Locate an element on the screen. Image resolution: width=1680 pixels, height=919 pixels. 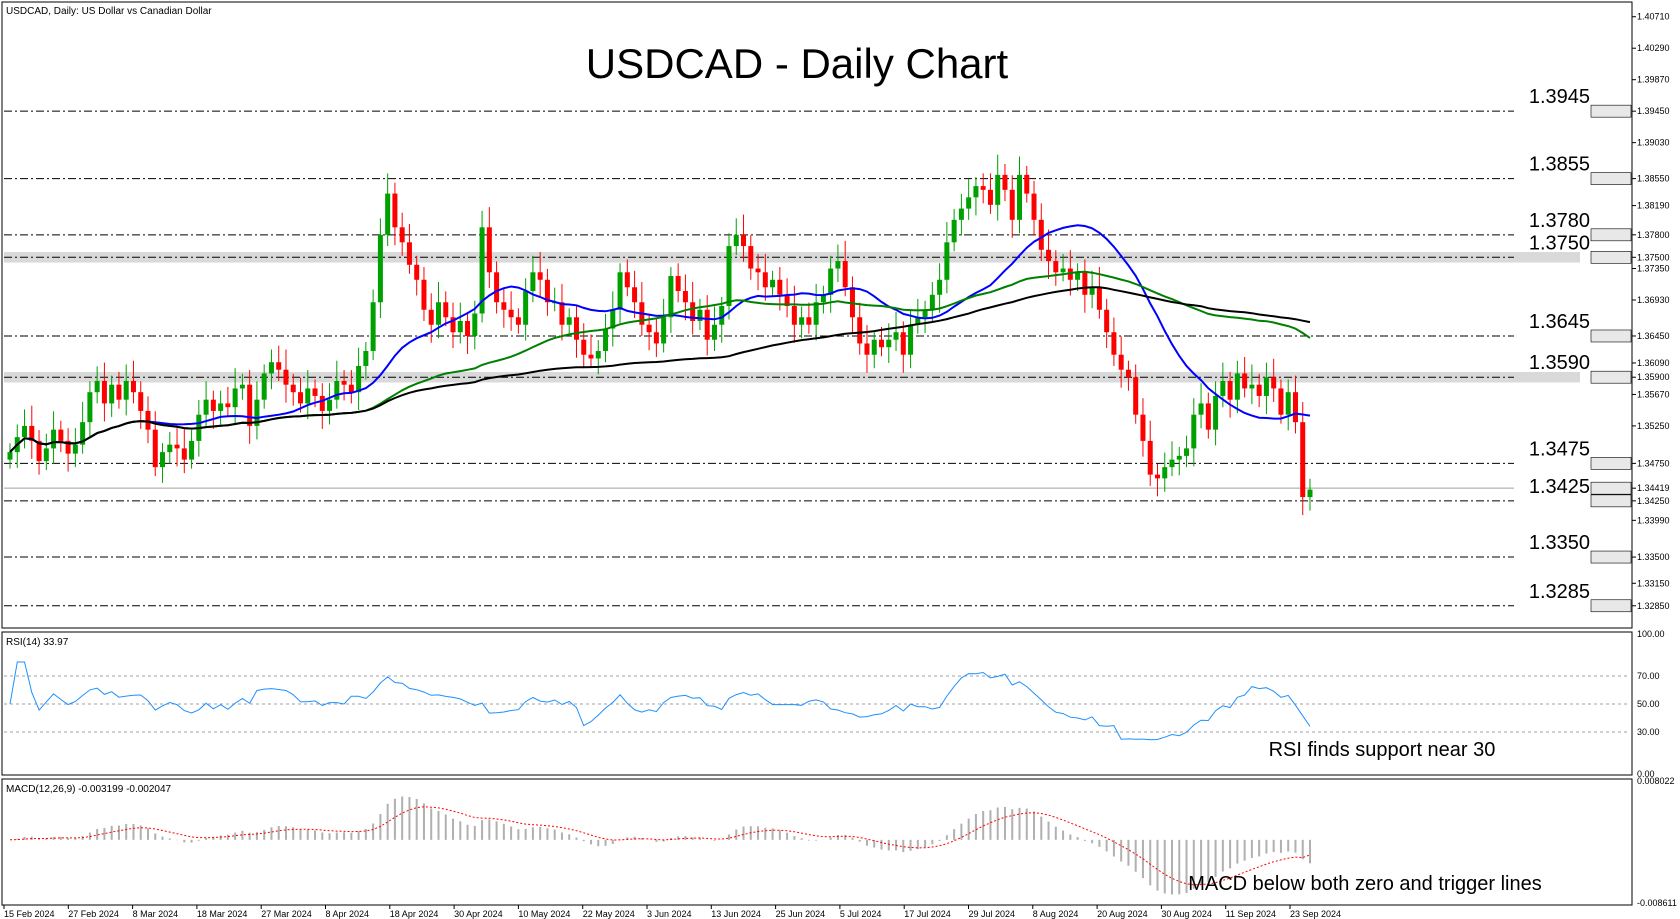
x-tick-label: 8 Mar 2024 is located at coordinates (156, 914).